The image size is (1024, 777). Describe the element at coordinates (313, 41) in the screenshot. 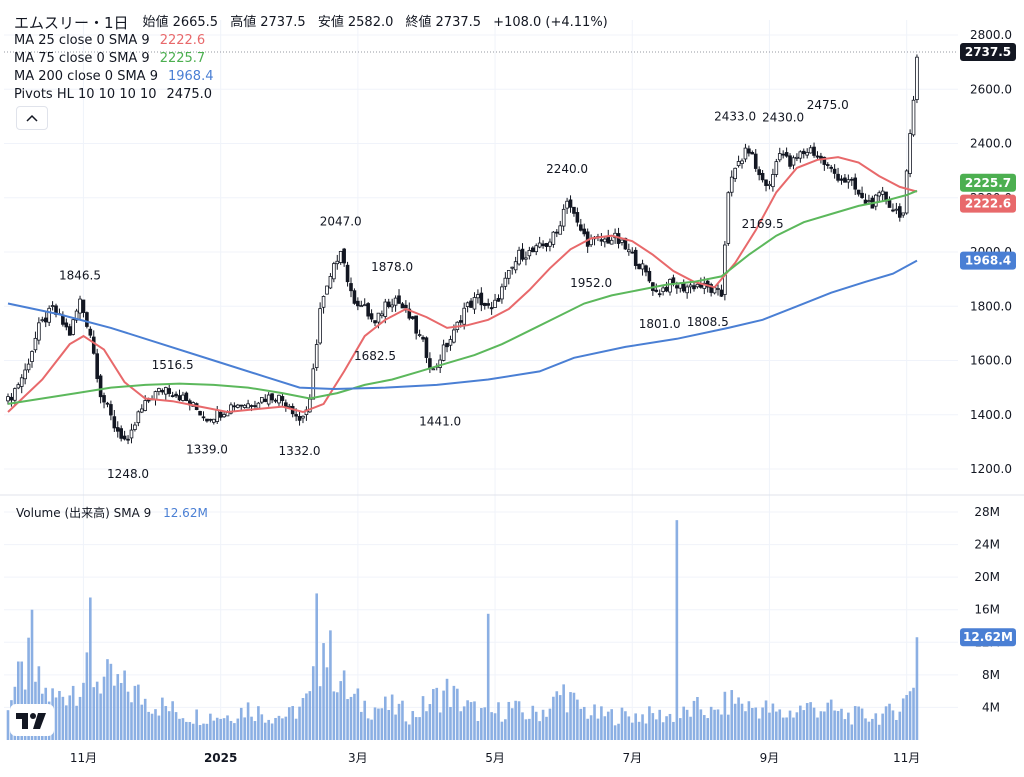

I see `indicator-ma25: MA 25 close 0 SMA 9 2222.6` at that location.